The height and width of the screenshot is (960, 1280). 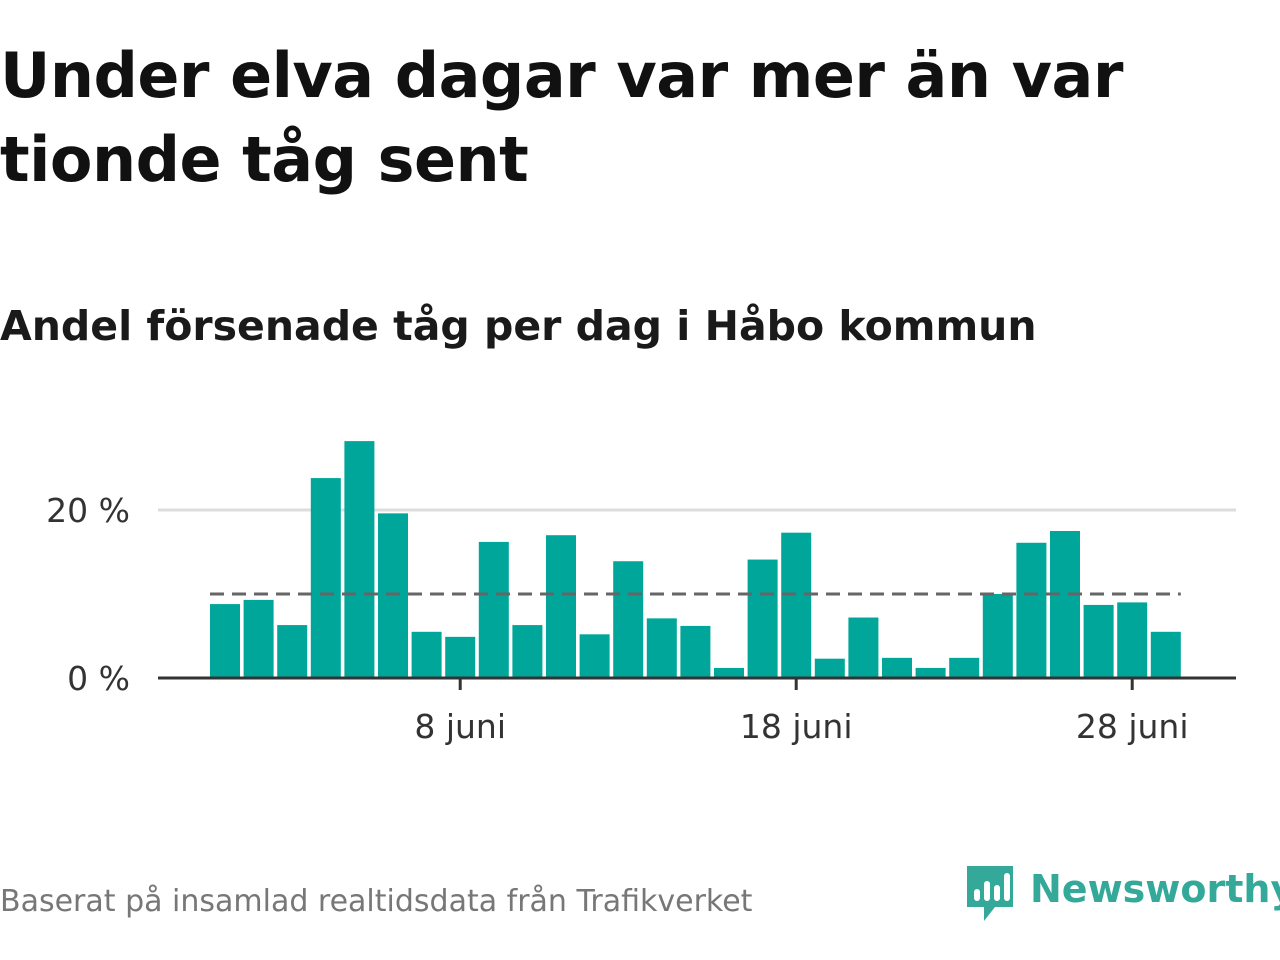 What do you see at coordinates (460, 726) in the screenshot?
I see `x-tick-label: 8 juni` at bounding box center [460, 726].